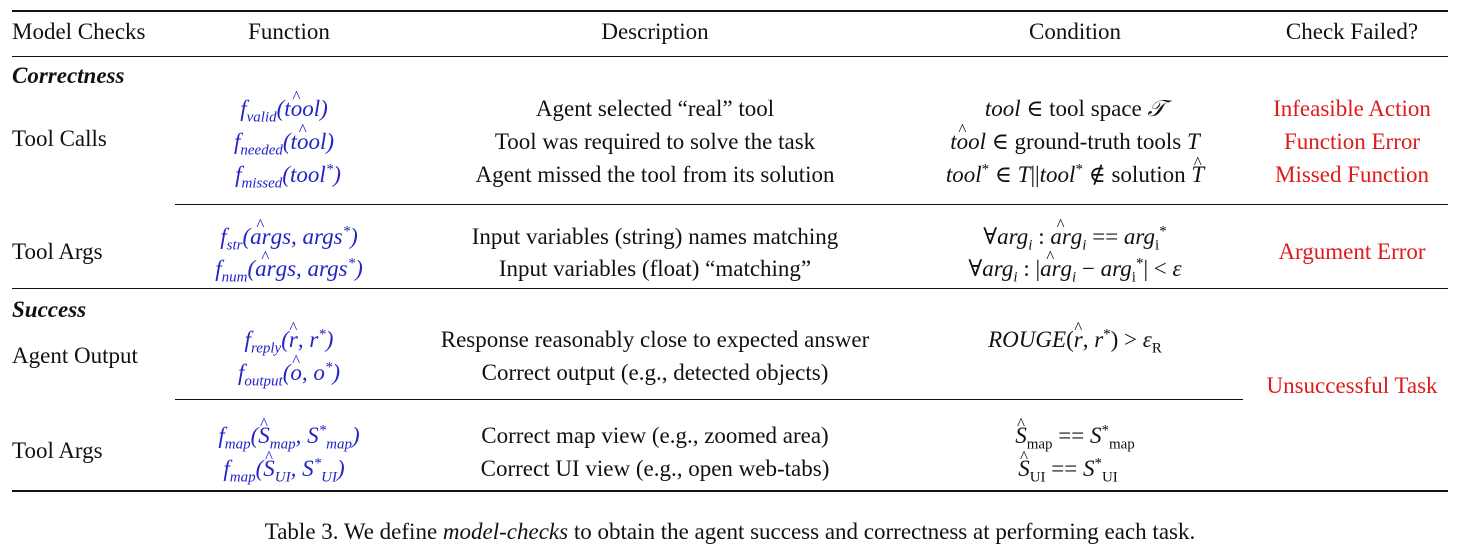 This screenshot has width=1461, height=560. I want to click on agent-output-rule, so click(709, 399).